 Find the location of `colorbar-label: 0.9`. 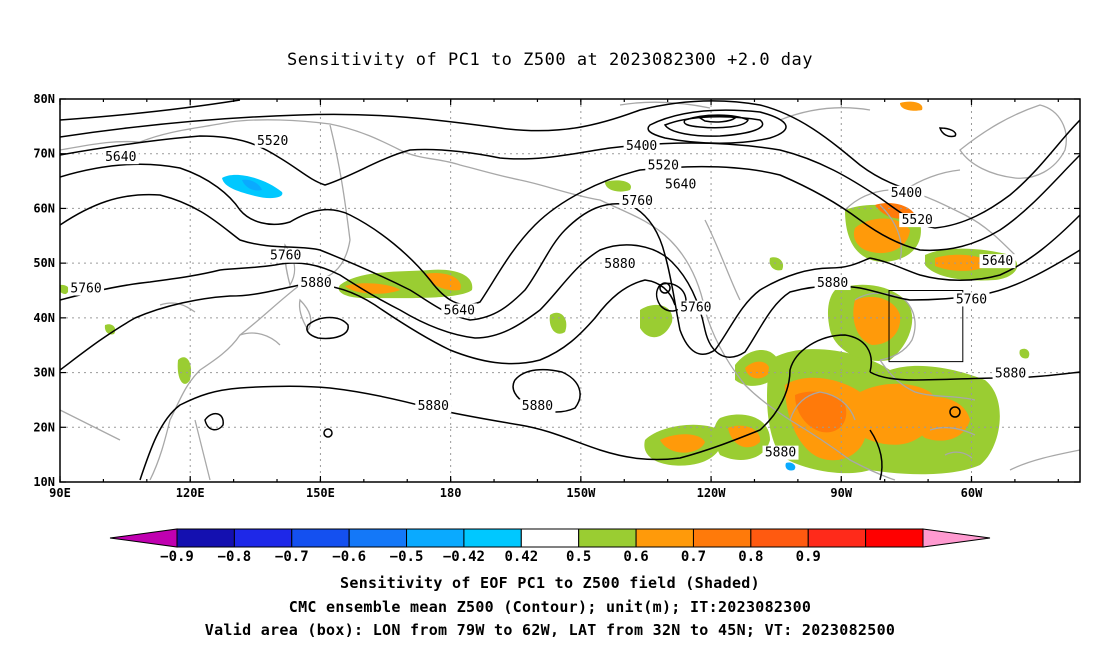

colorbar-label: 0.9 is located at coordinates (808, 557).